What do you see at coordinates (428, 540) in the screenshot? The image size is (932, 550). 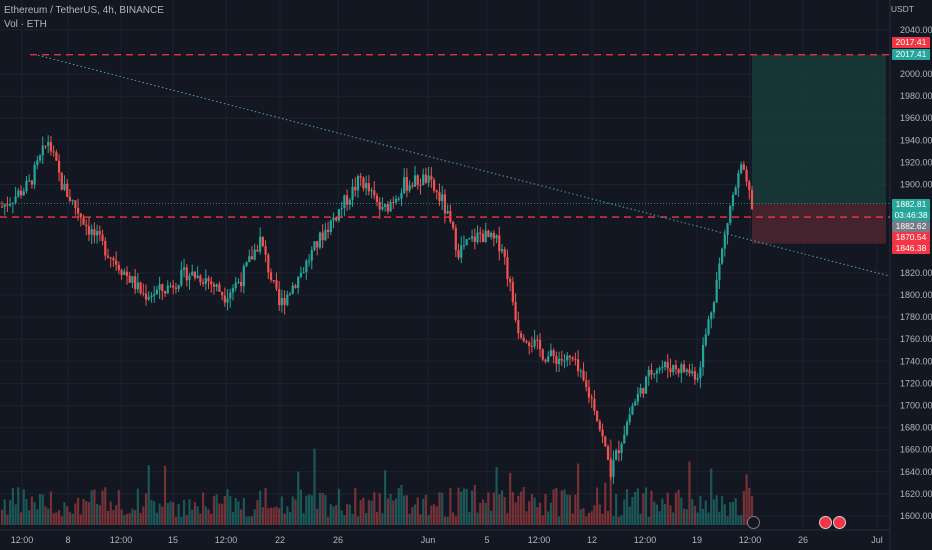 I see `x-tick-label: Jun` at bounding box center [428, 540].